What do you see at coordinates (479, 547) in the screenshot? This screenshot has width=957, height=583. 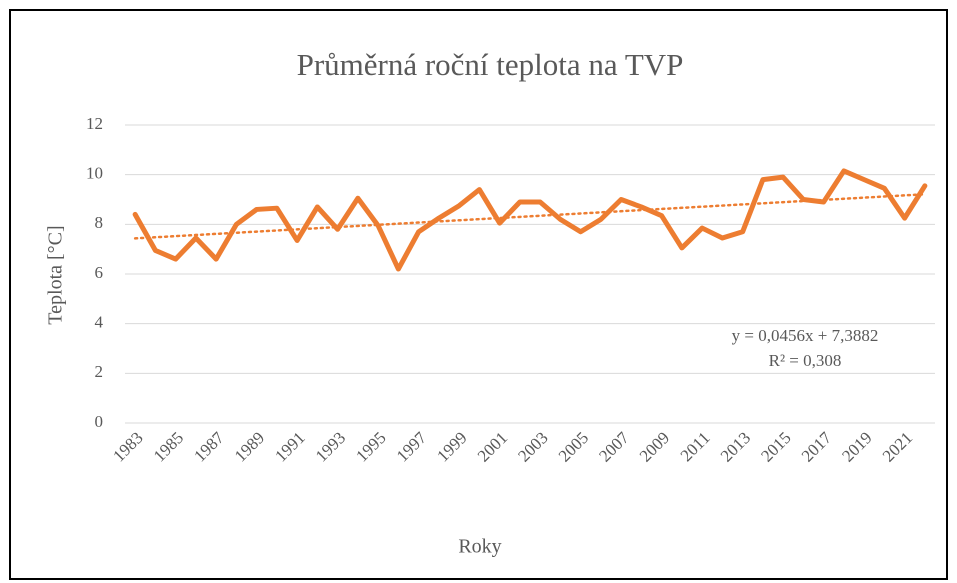 I see `x-axis-title: Roky` at bounding box center [479, 547].